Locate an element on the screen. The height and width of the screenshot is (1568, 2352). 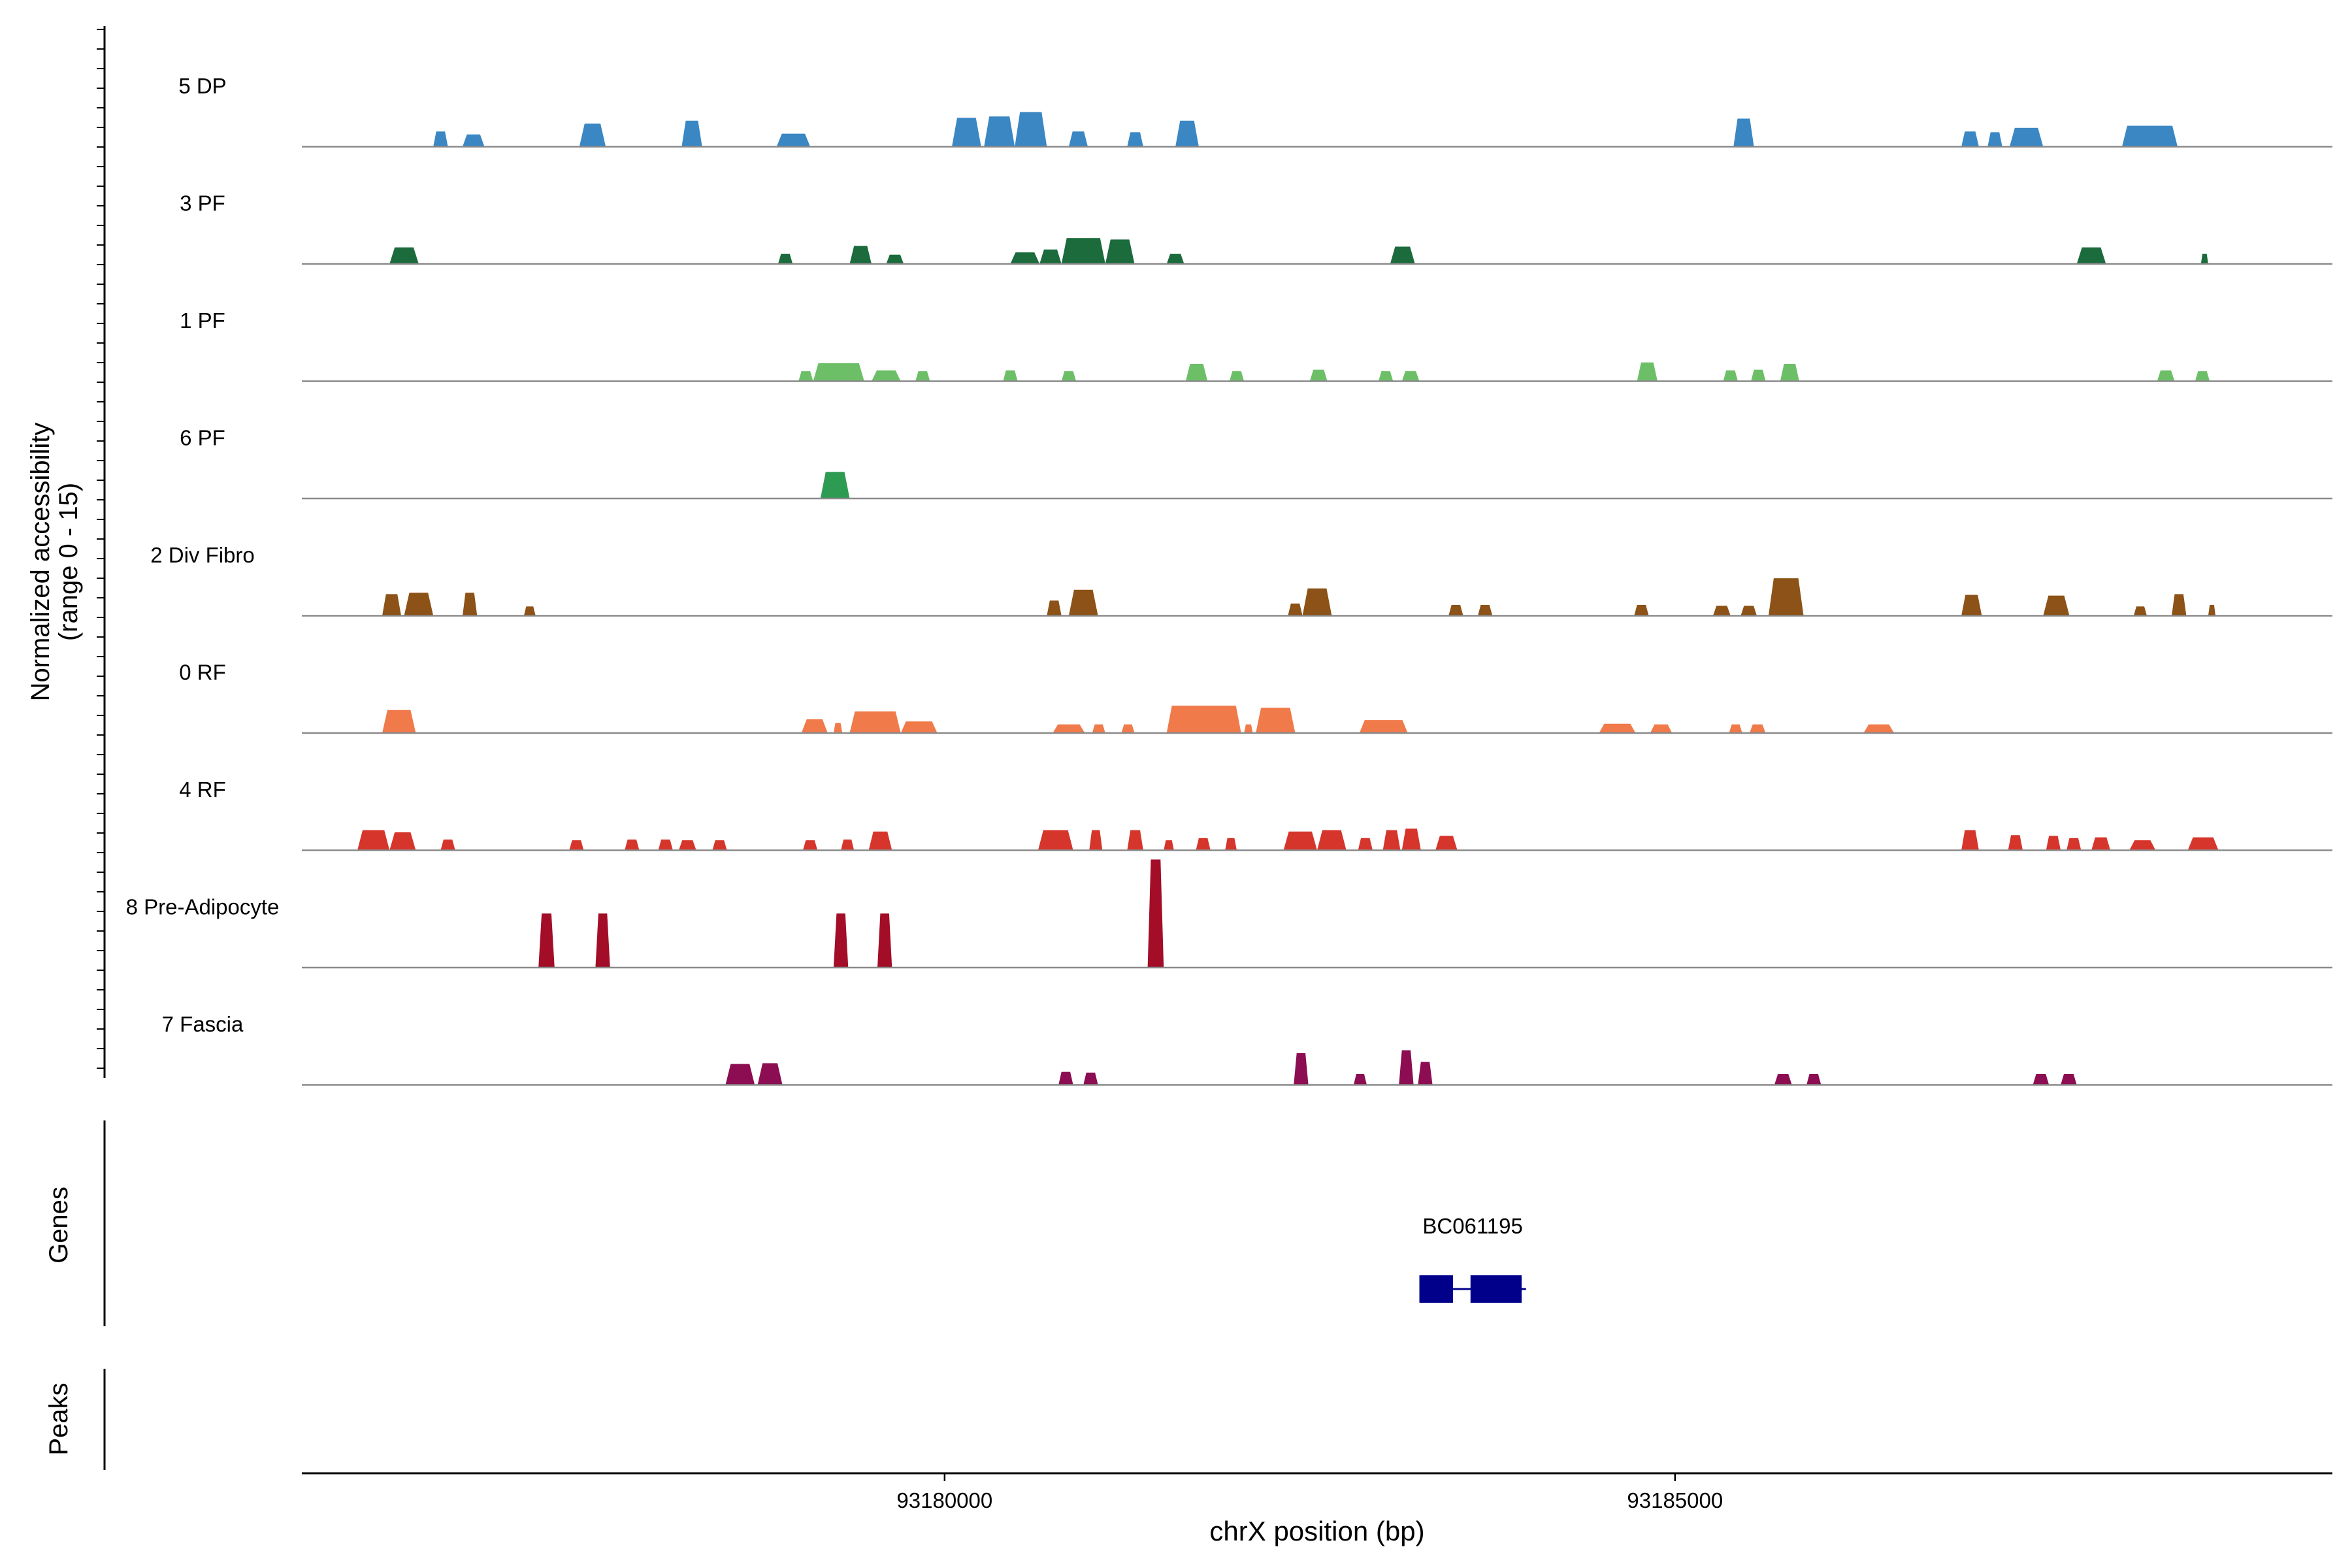
genes-track-label: Genes is located at coordinates (58, 1225).